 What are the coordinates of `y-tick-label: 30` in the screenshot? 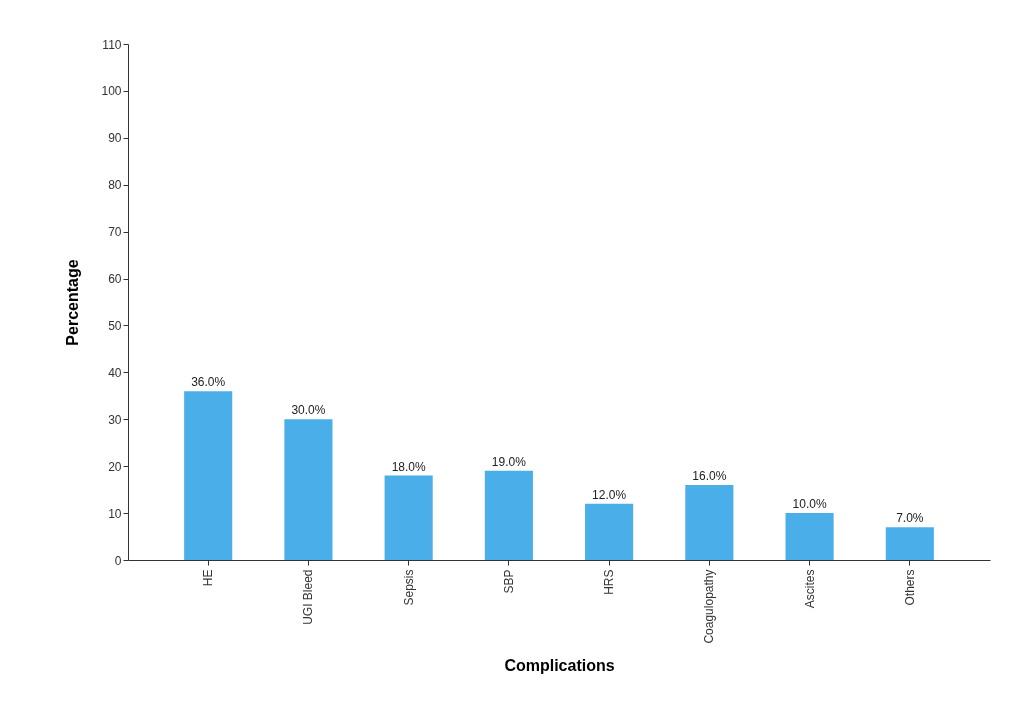 It's located at (115, 419).